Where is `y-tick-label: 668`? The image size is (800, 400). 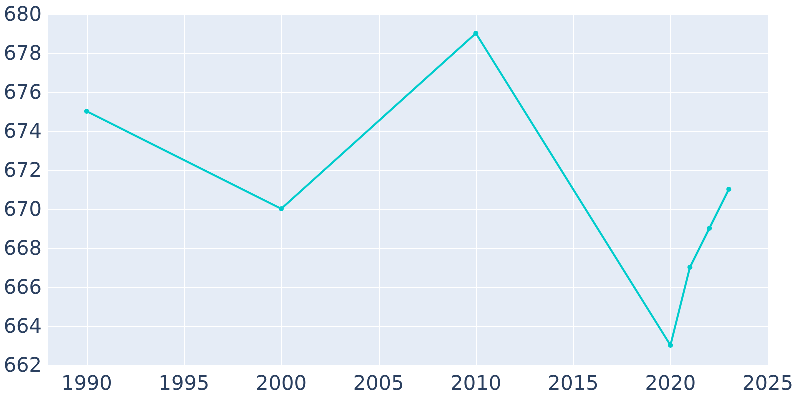
y-tick-label: 668 is located at coordinates (23, 248).